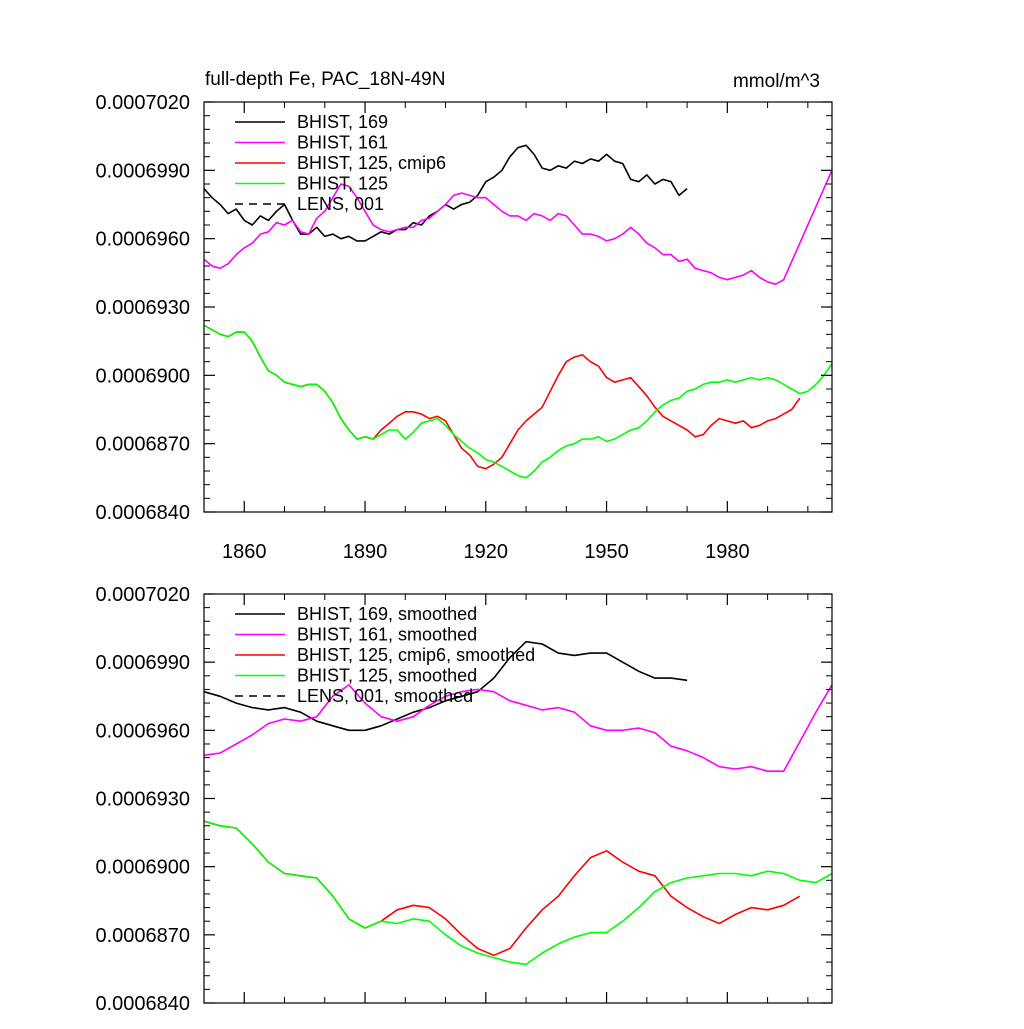 Image resolution: width=1024 pixels, height=1029 pixels. What do you see at coordinates (776, 81) in the screenshot?
I see `top-panel-units: mmol/m^3` at bounding box center [776, 81].